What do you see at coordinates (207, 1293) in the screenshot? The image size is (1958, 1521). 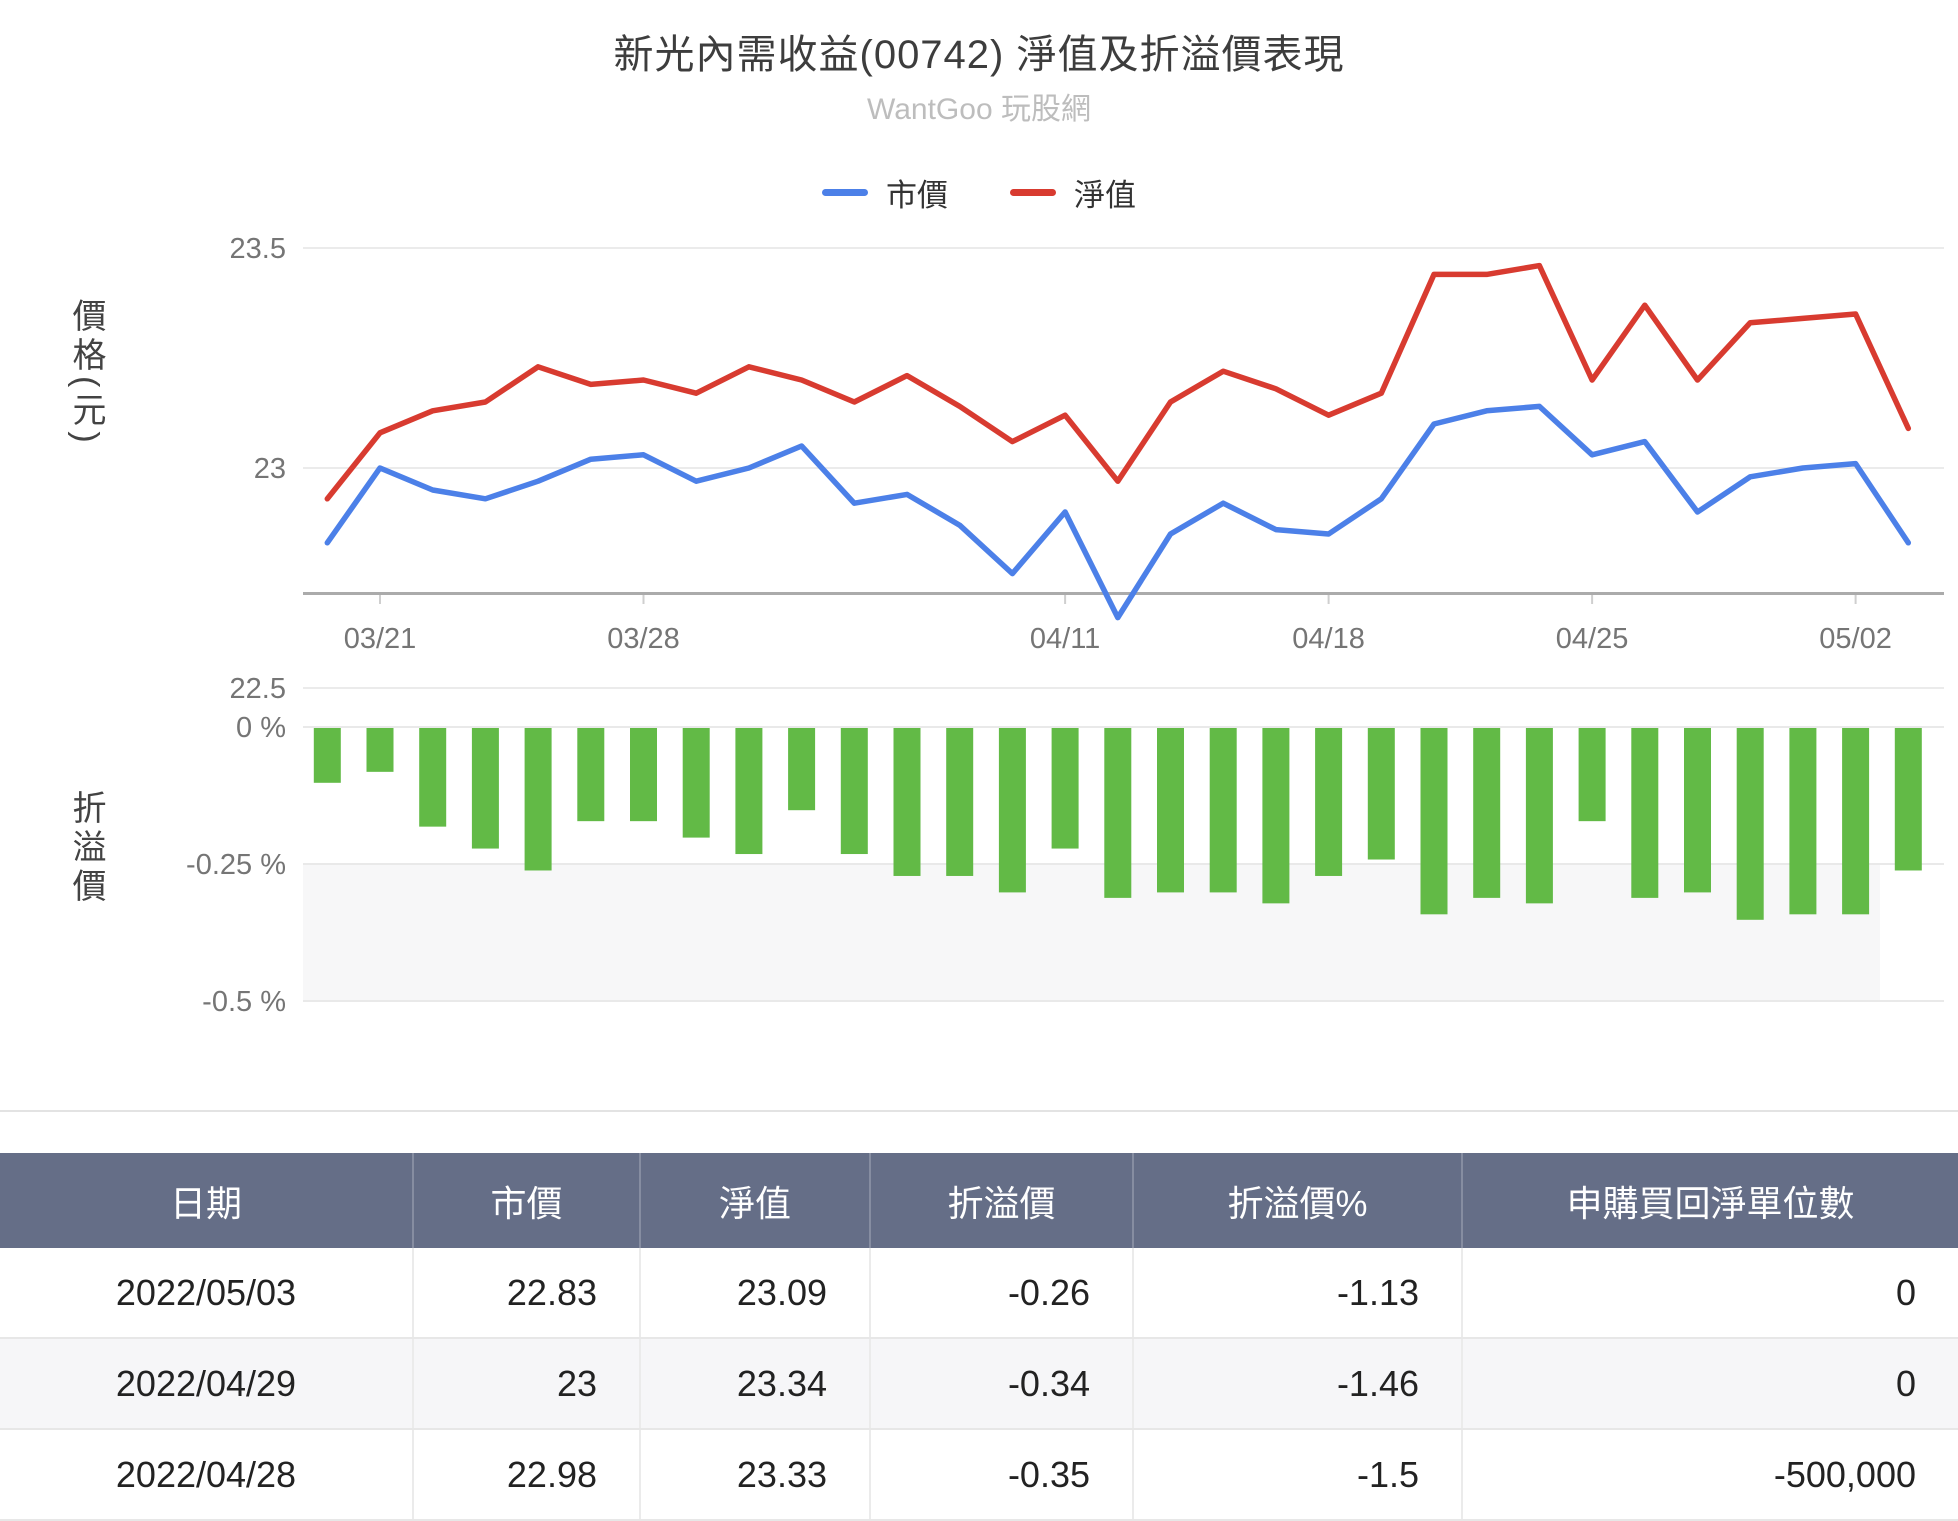 I see `table-cell: 2022/05/03` at bounding box center [207, 1293].